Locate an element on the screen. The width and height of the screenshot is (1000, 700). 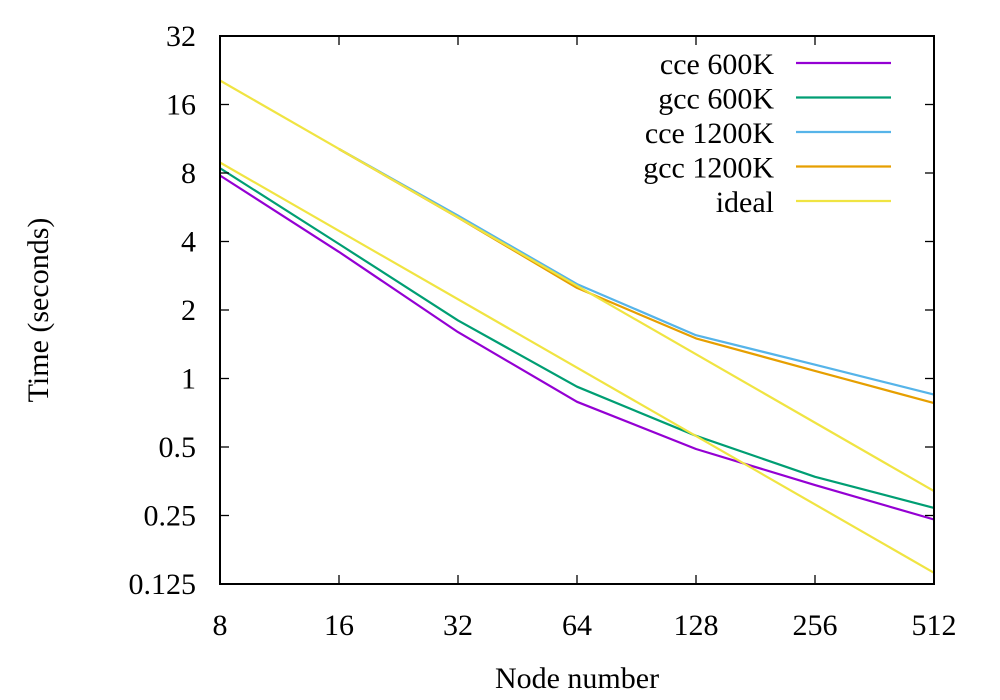
y-tick-label: 8 is located at coordinates (188, 173).